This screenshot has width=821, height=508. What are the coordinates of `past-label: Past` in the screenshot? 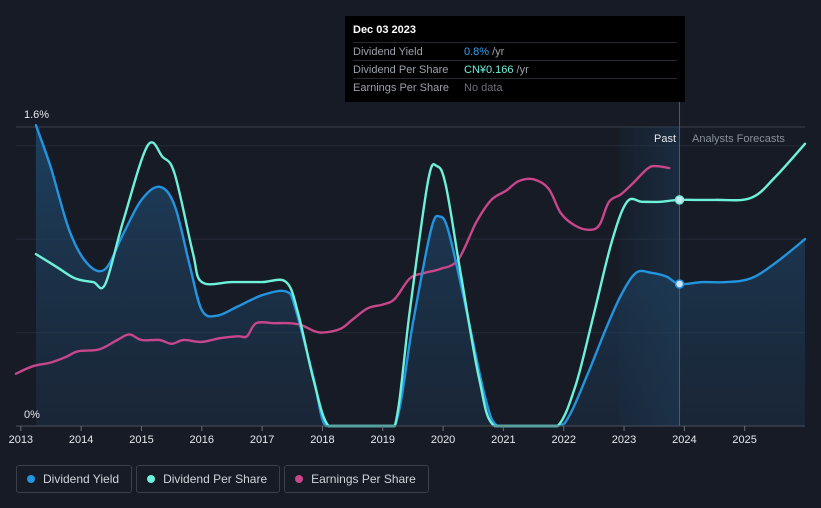 It's located at (665, 139).